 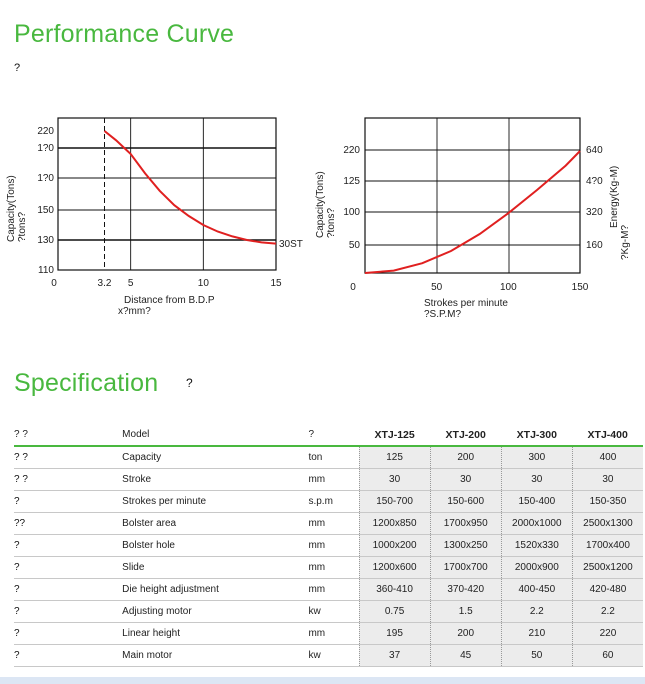 What do you see at coordinates (607, 523) in the screenshot?
I see `row-value: 2500x1300` at bounding box center [607, 523].